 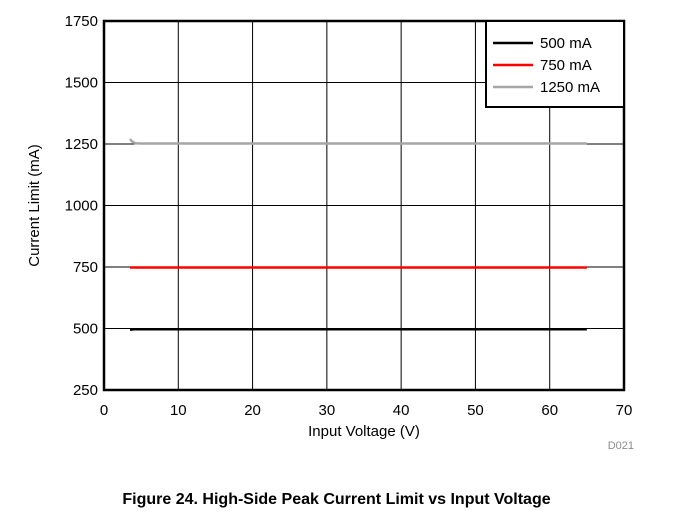 What do you see at coordinates (85, 267) in the screenshot?
I see `y-tick-label: 750` at bounding box center [85, 267].